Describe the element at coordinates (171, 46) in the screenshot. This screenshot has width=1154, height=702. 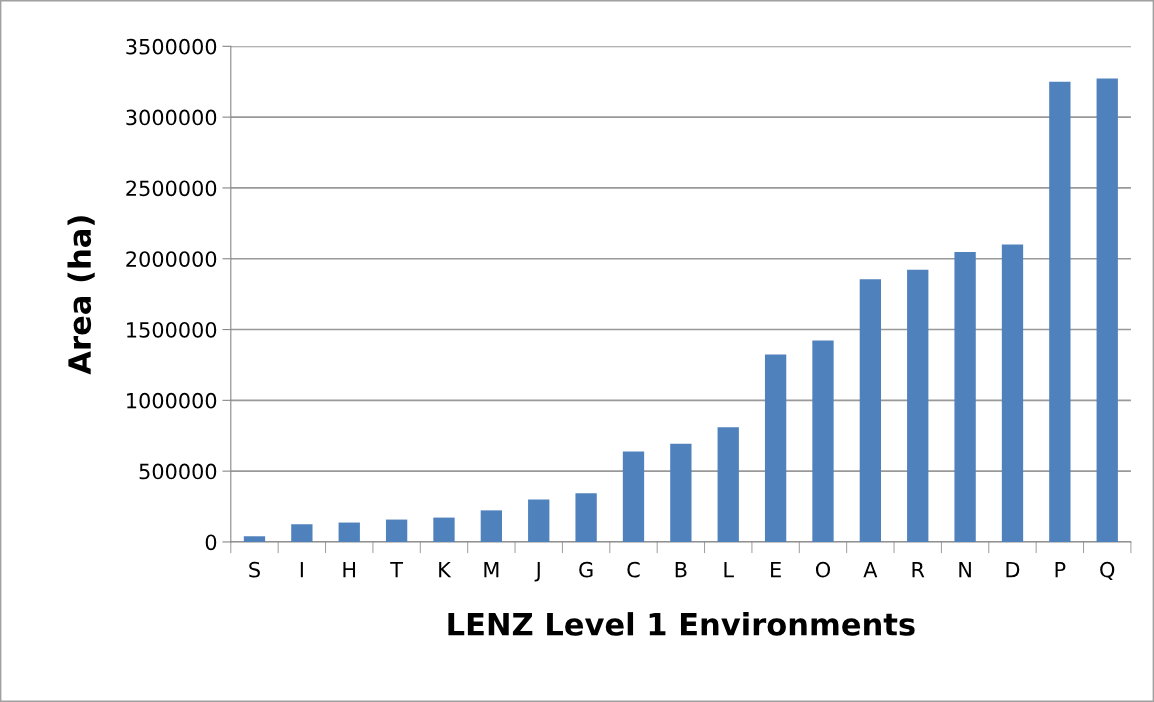
I see `y-tick-label: 3500000` at that location.